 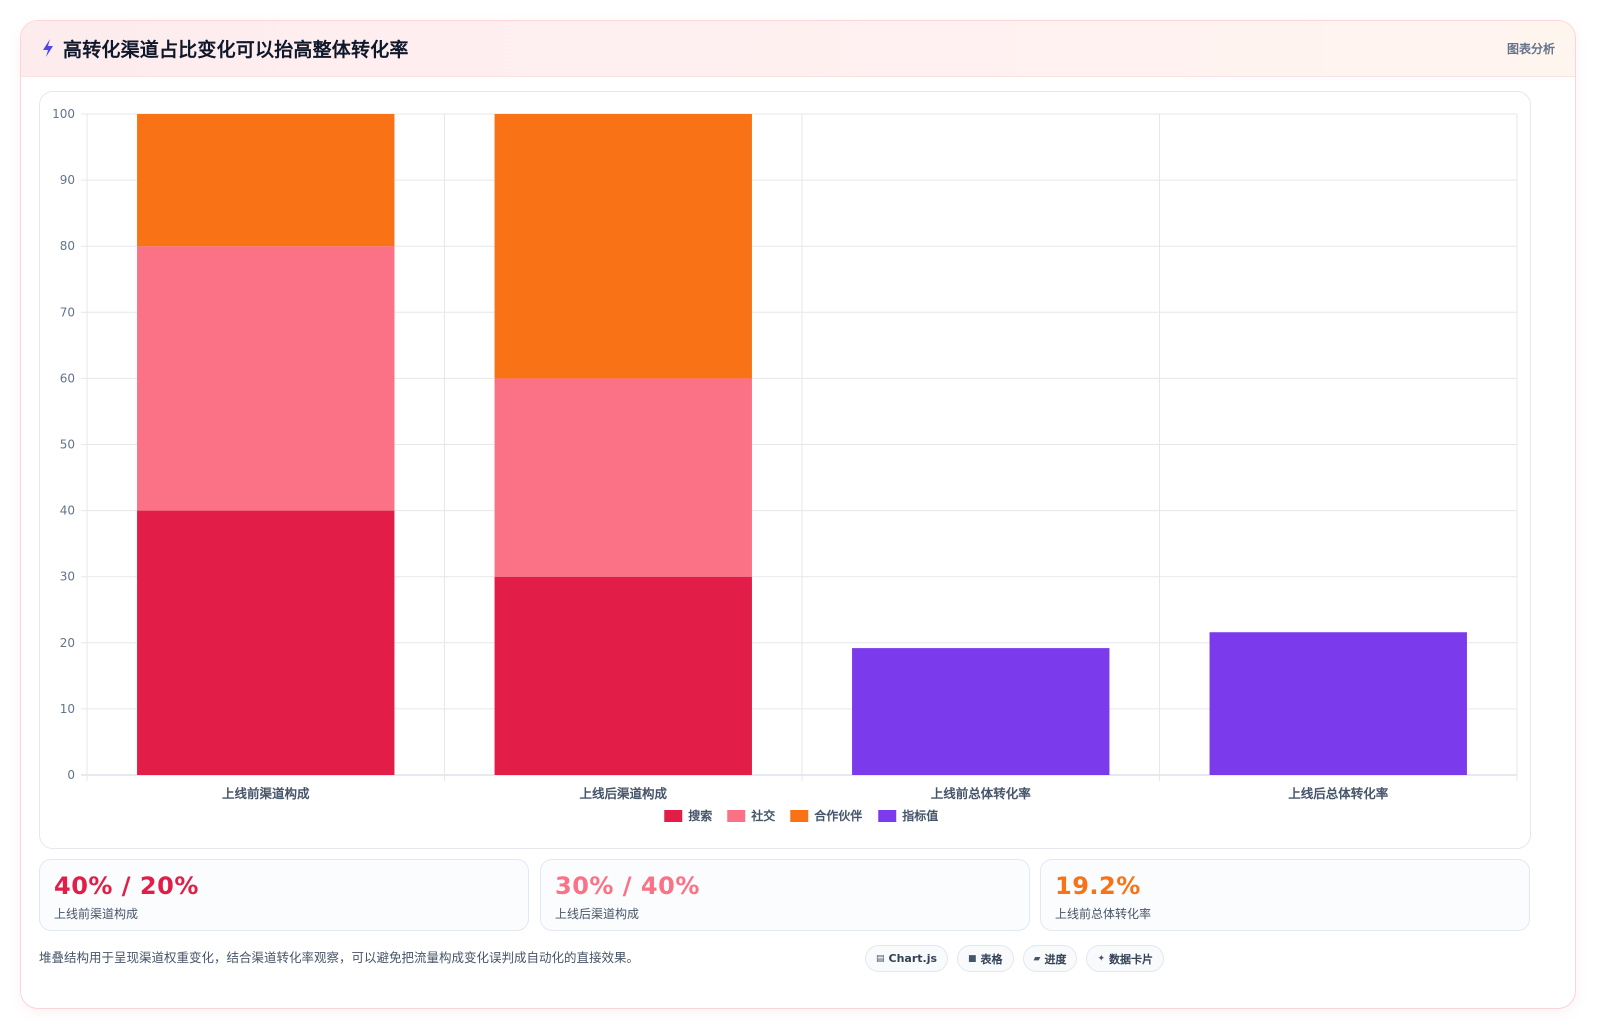 I want to click on y-tick-label: 100, so click(x=63, y=114).